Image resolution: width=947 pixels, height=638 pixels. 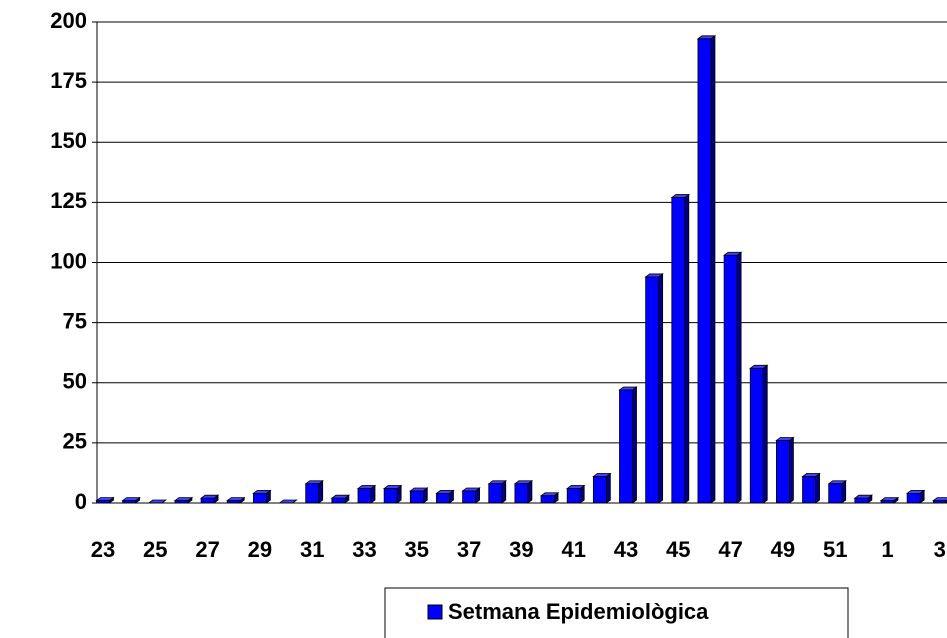 I want to click on x-tick-label: 27, so click(x=207, y=549).